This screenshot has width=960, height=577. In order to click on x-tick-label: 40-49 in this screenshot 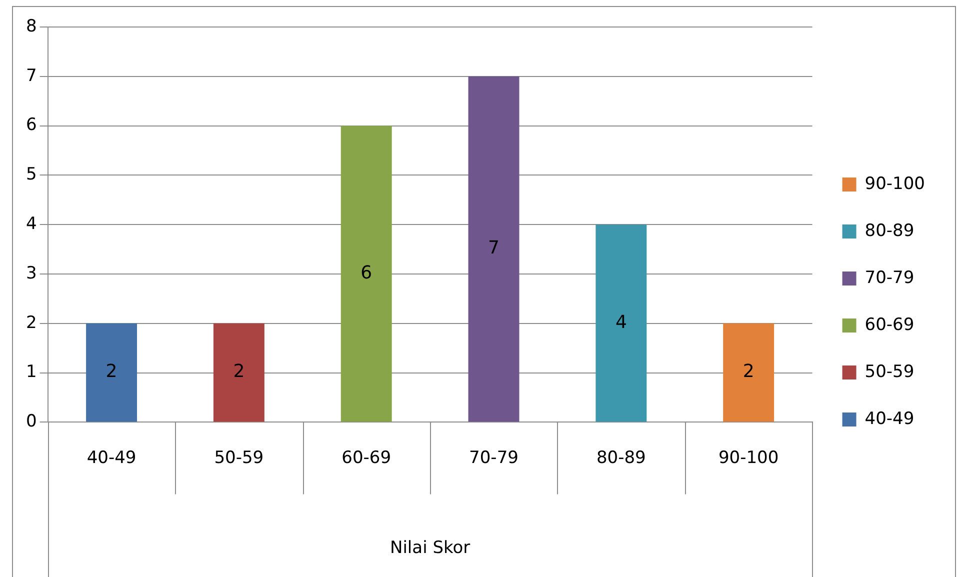, I will do `click(111, 458)`.